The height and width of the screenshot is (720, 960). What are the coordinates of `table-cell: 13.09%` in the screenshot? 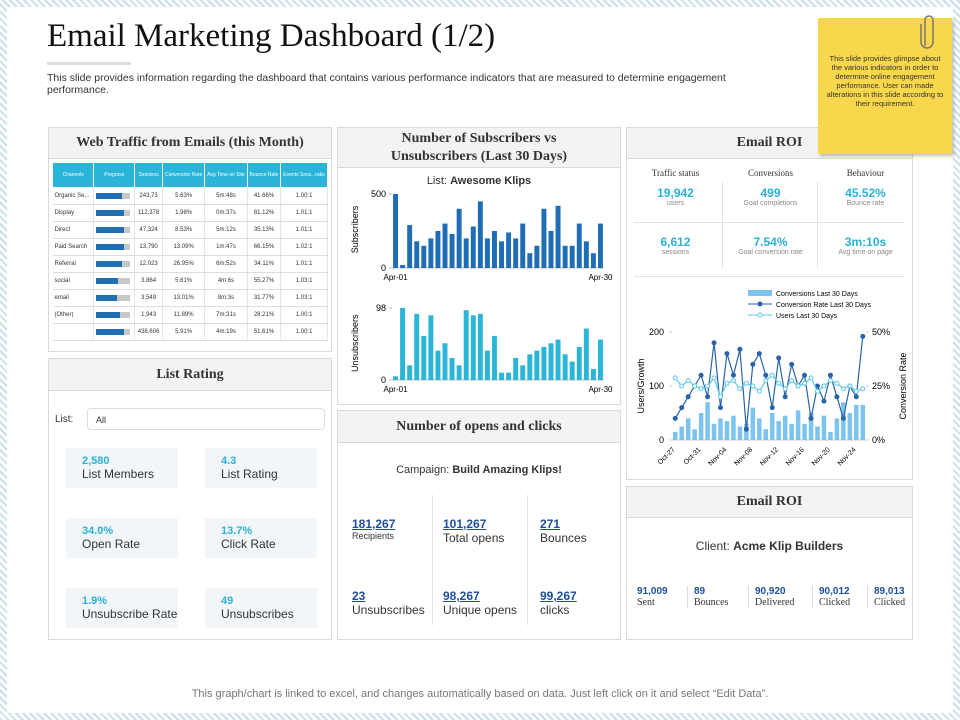 It's located at (184, 247).